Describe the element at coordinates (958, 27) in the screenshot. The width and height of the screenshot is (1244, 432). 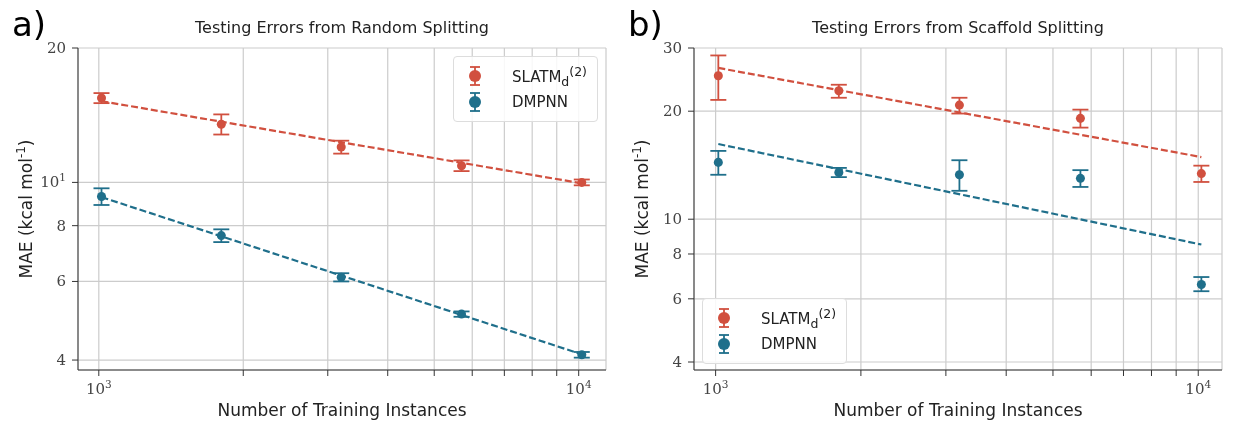
I see `chart-title: Testing Errors from Scaffold Splitting` at that location.